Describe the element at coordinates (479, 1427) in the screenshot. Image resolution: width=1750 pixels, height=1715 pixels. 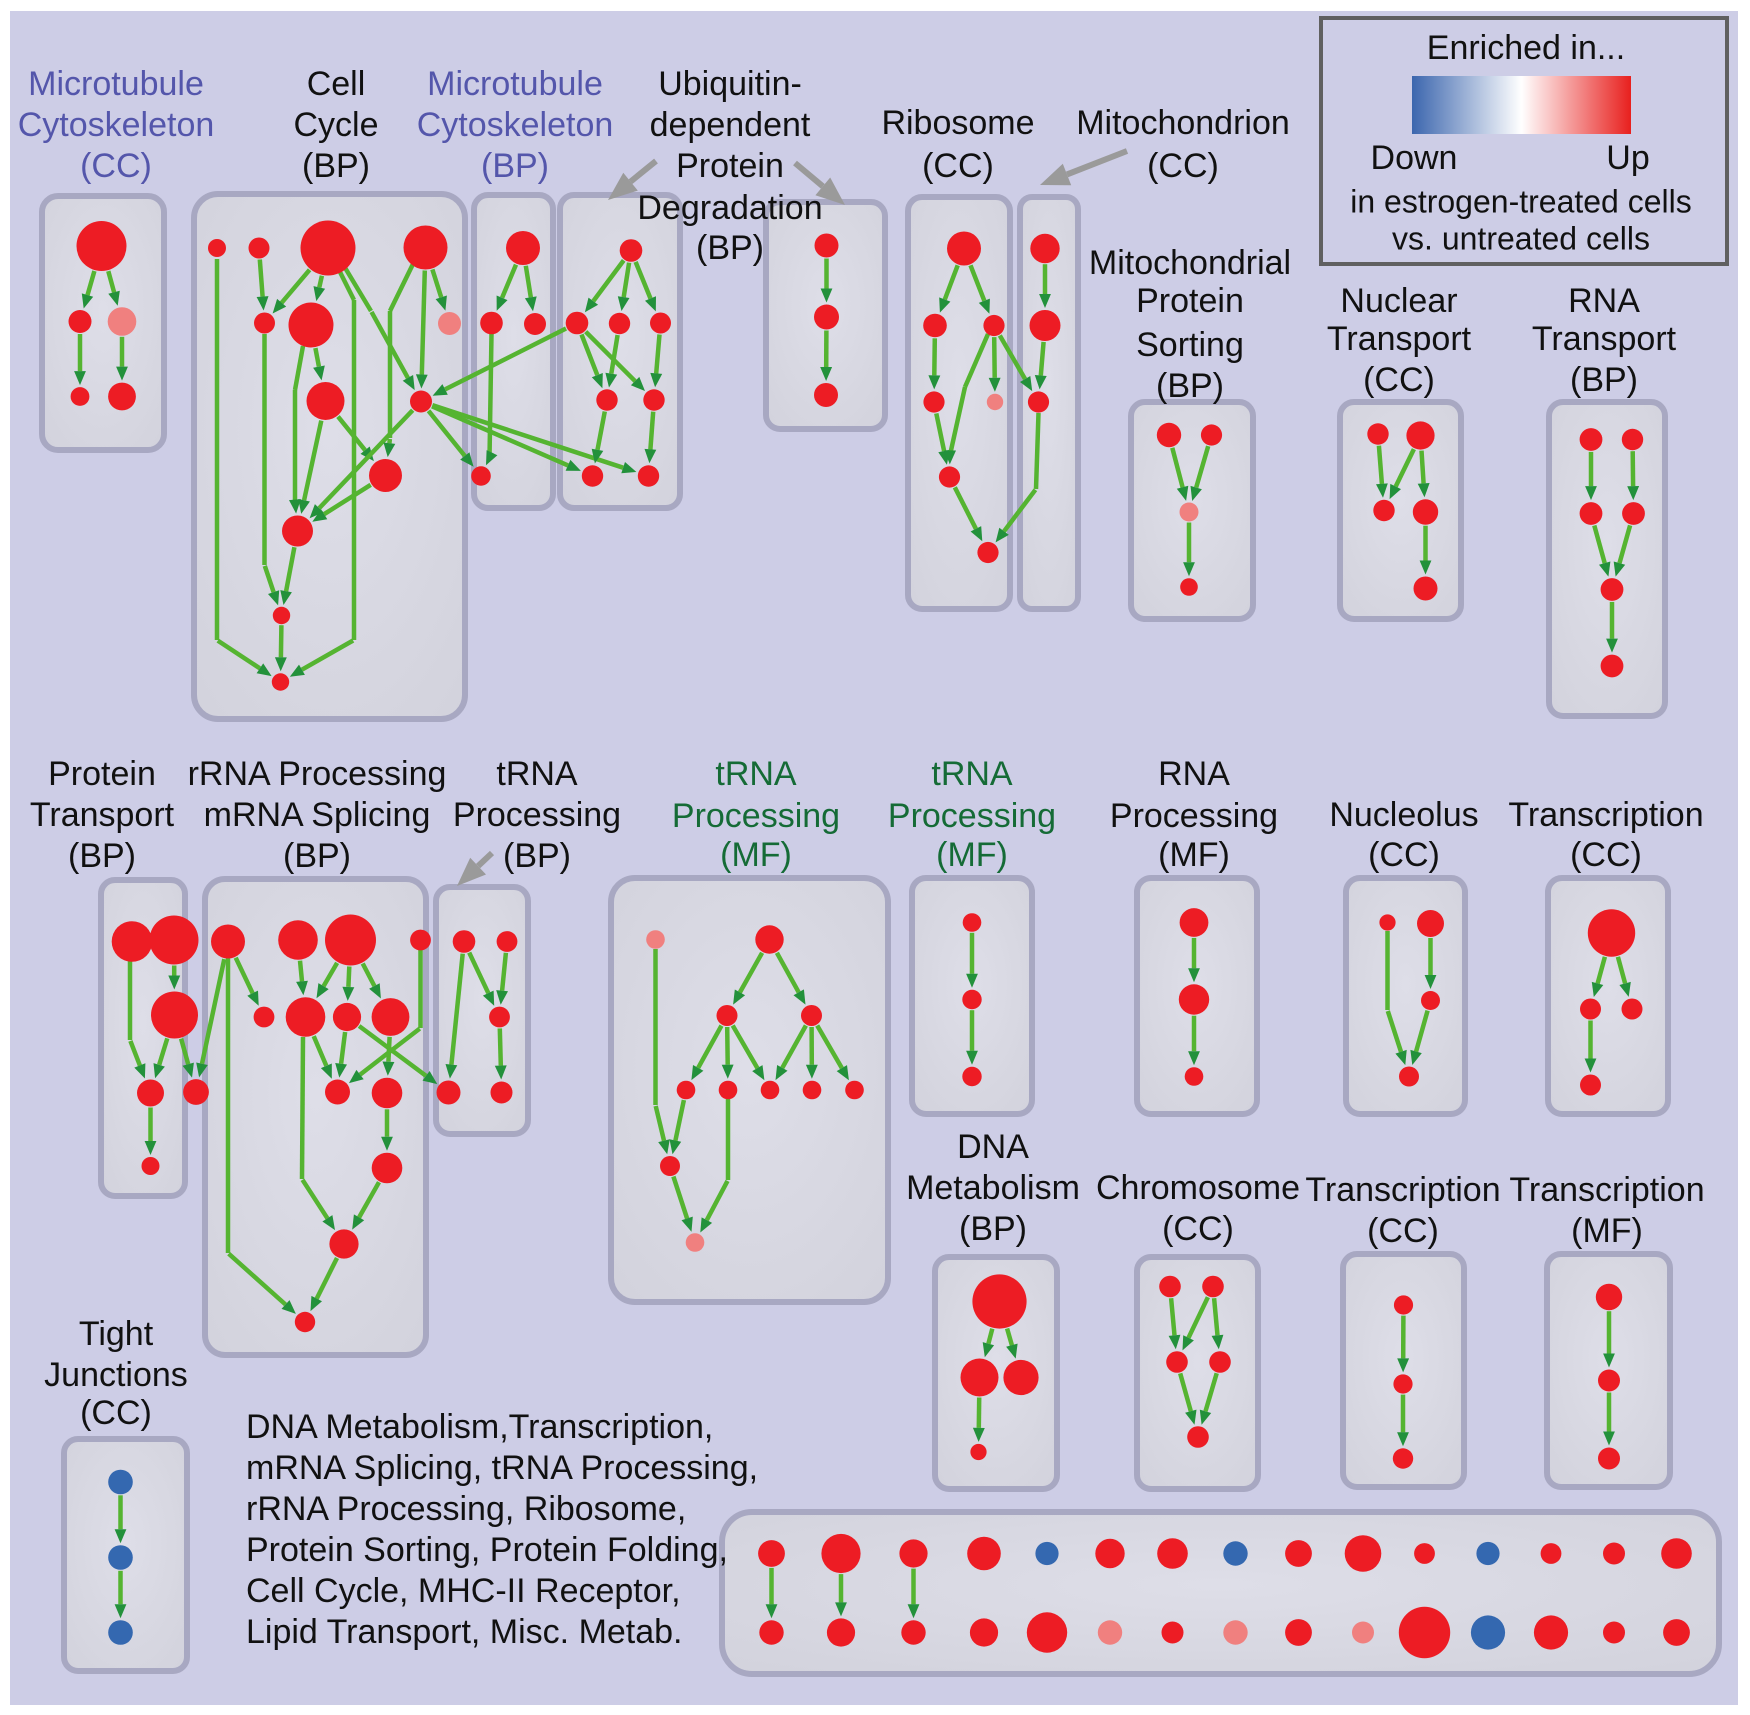
I see `svg-text: DNA Metabolism,Transcription,` at that location.